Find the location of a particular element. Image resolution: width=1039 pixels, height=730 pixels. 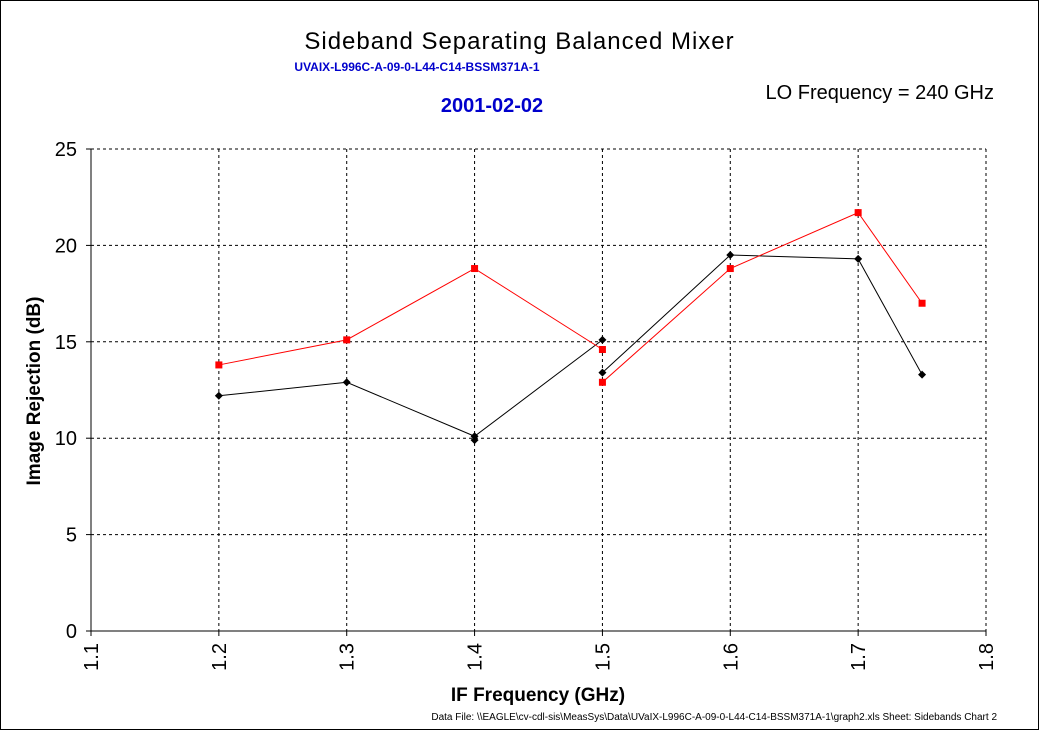

x-tick-label: 1.2 is located at coordinates (220, 657).